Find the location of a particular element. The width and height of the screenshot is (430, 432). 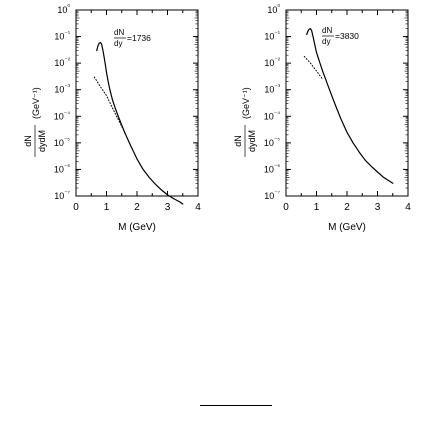

annotation-value: =1736 is located at coordinates (139, 38).